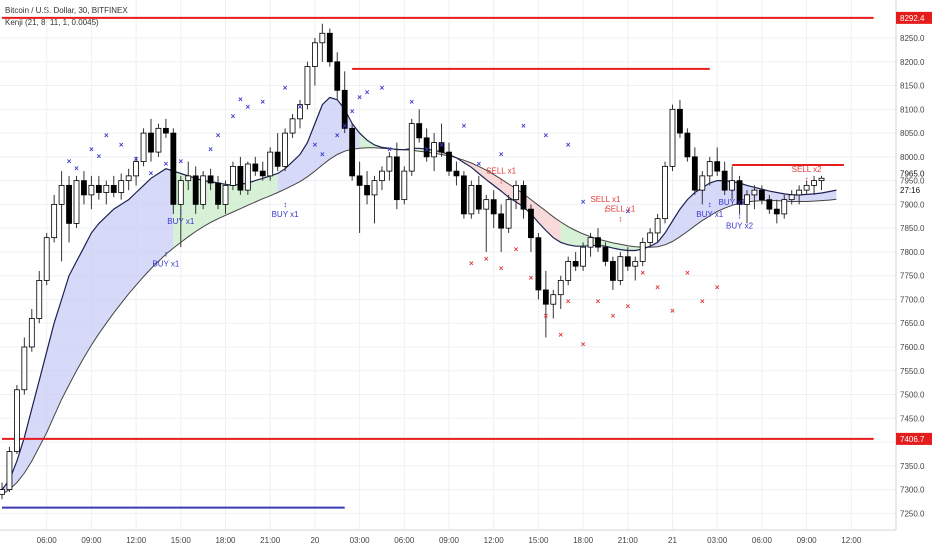  I want to click on x-tick-label: 09:00, so click(449, 540).